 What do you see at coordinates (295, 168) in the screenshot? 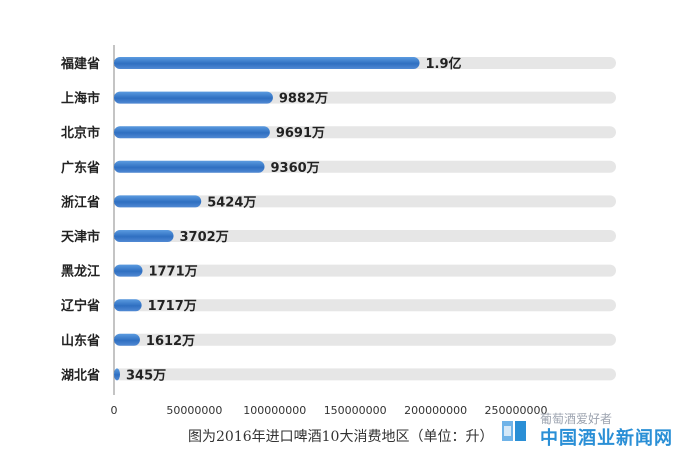
I see `value-label: 9360万` at bounding box center [295, 168].